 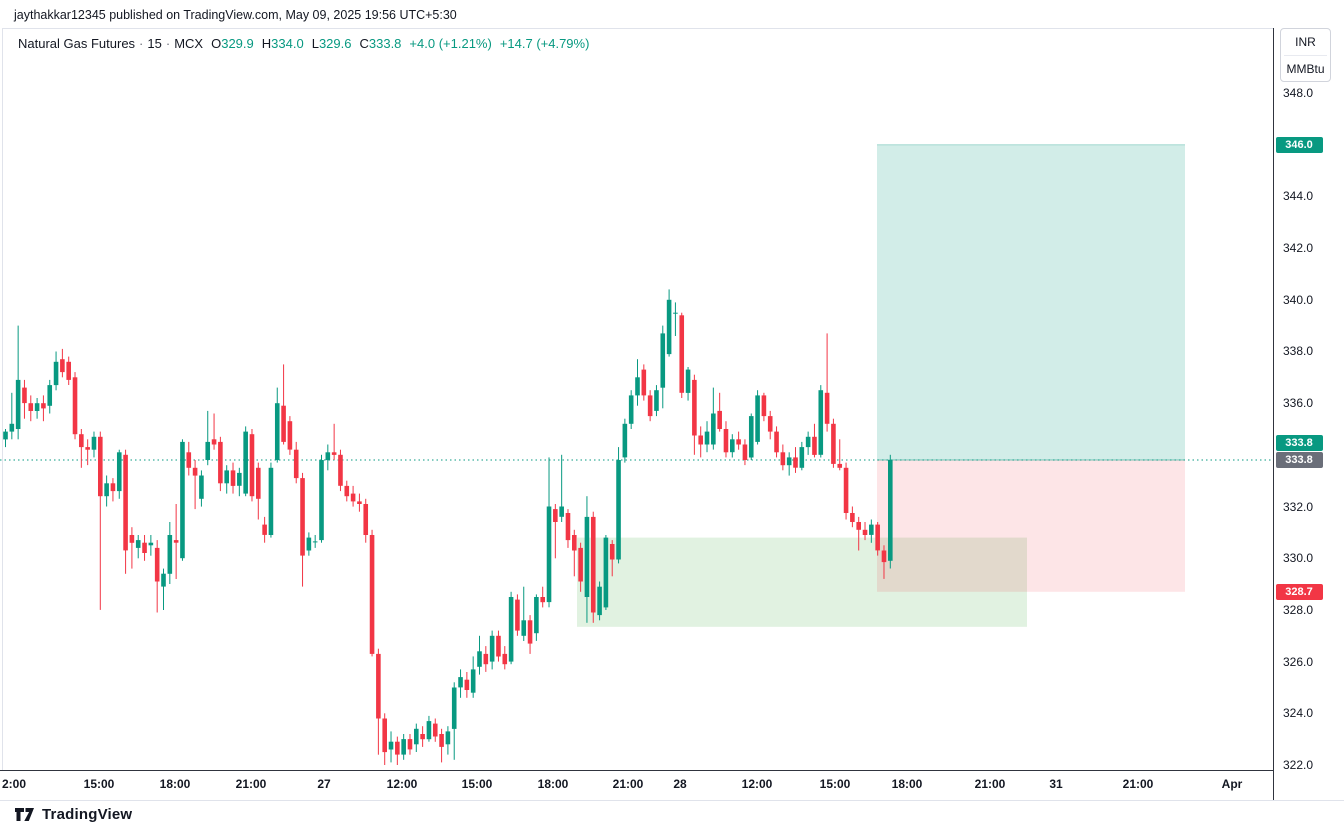 What do you see at coordinates (1031, 302) in the screenshot?
I see `target-zone` at bounding box center [1031, 302].